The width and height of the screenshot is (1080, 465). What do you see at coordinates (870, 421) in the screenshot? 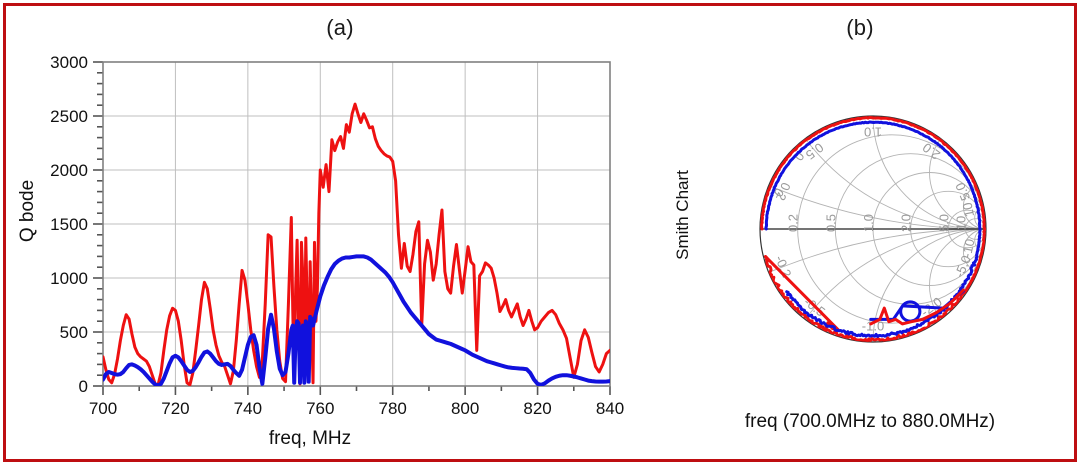
I see `panel-b-caption: freq (700.0MHz to 880.0MHz)` at bounding box center [870, 421].